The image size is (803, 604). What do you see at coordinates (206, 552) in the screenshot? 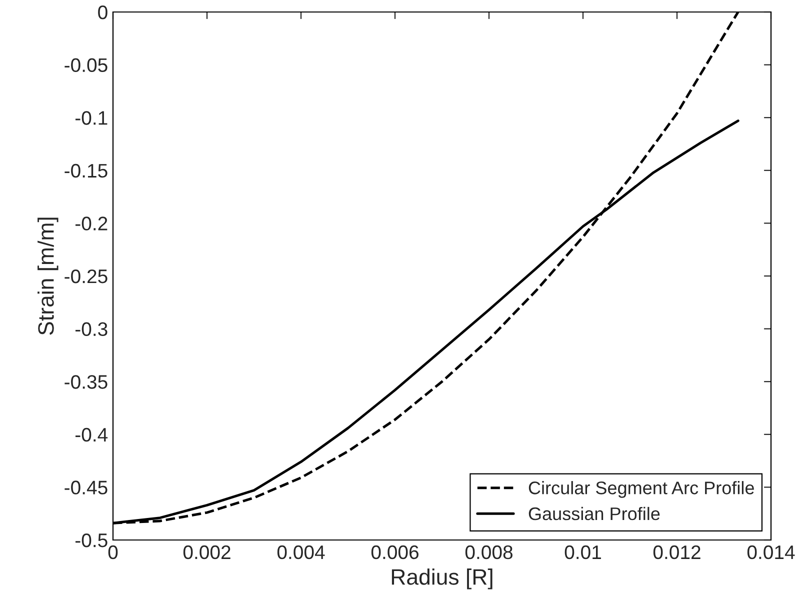
I see `x-tick-label: 0.002` at bounding box center [206, 552].